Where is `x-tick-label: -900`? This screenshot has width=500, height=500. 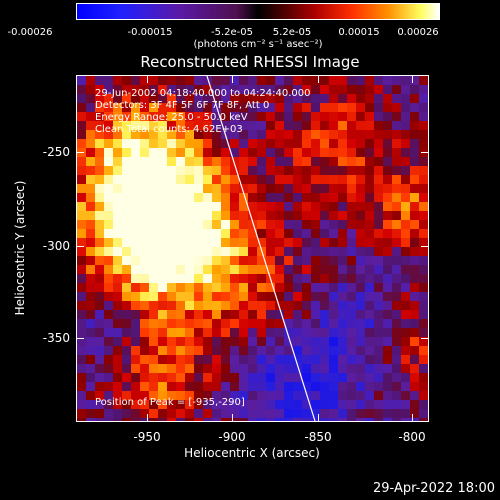
x-tick-label: -900 is located at coordinates (232, 437).